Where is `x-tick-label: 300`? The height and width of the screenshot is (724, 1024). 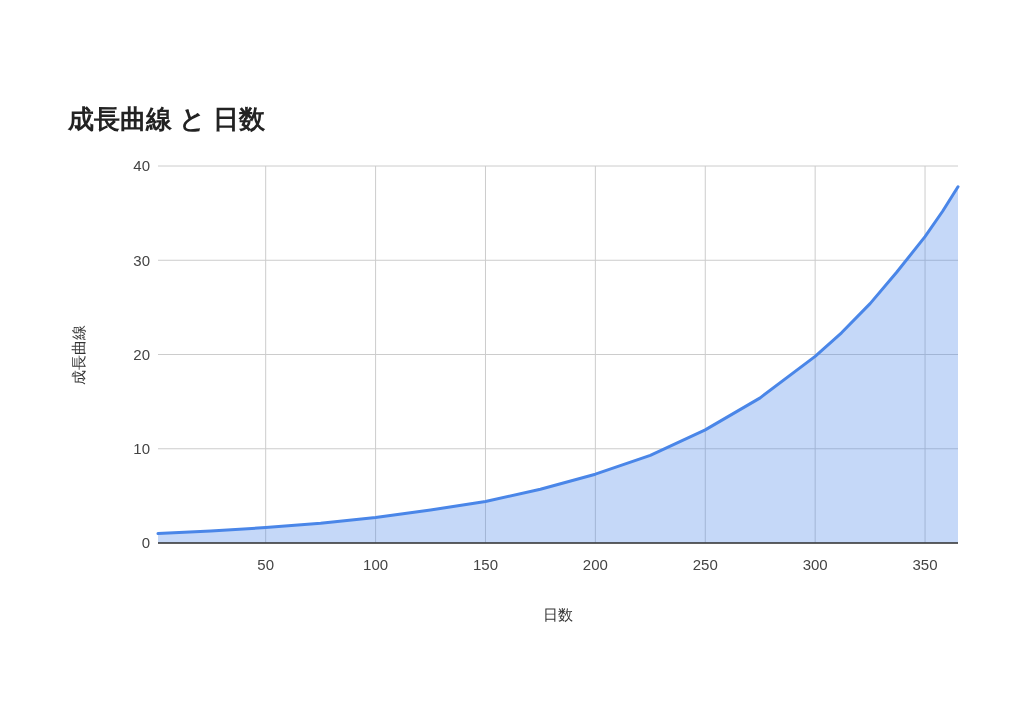
x-tick-label: 300 is located at coordinates (815, 564).